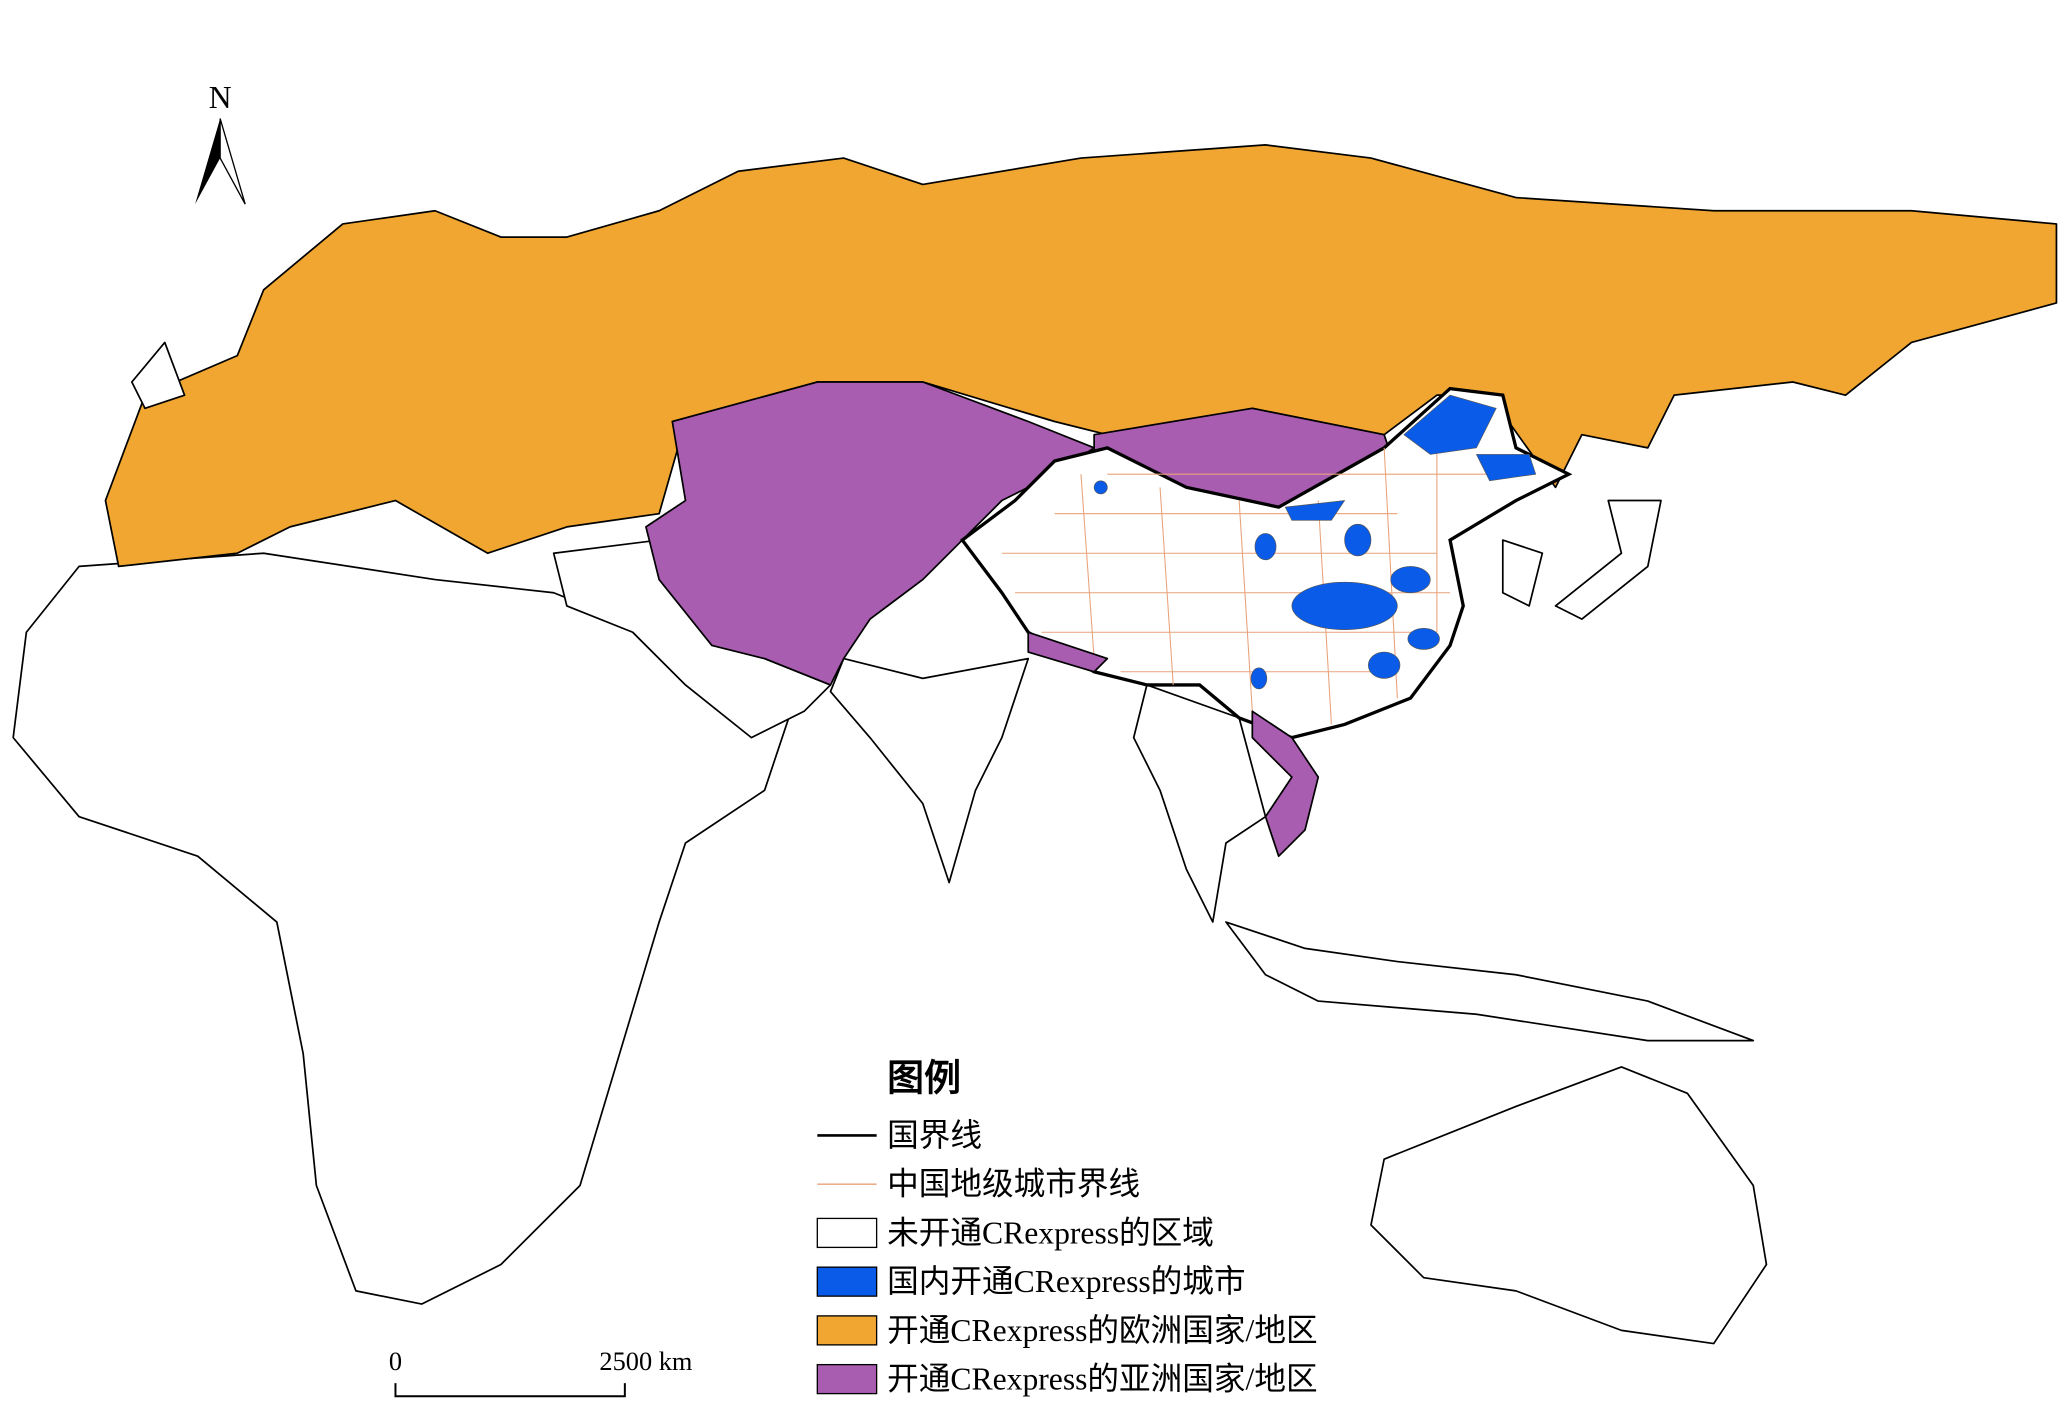 The image size is (2067, 1416). I want to click on india, so click(929, 770).